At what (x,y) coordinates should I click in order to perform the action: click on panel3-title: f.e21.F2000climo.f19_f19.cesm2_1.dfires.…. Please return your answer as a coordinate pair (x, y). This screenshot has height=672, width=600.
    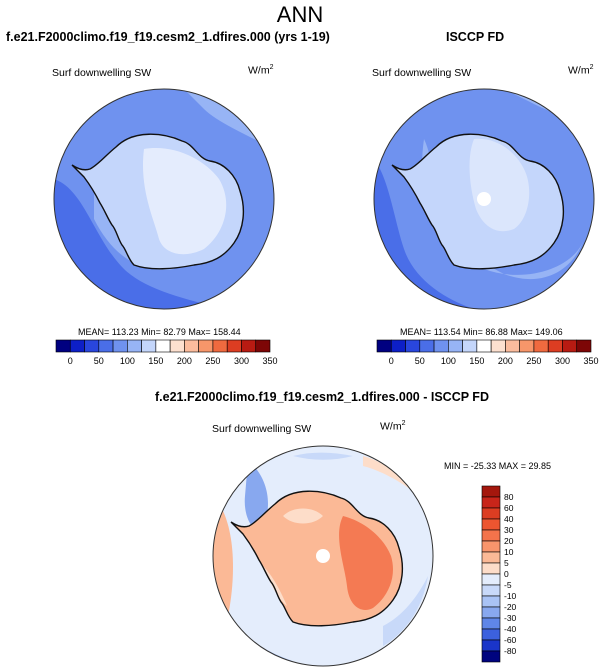
    Looking at the image, I should click on (322, 397).